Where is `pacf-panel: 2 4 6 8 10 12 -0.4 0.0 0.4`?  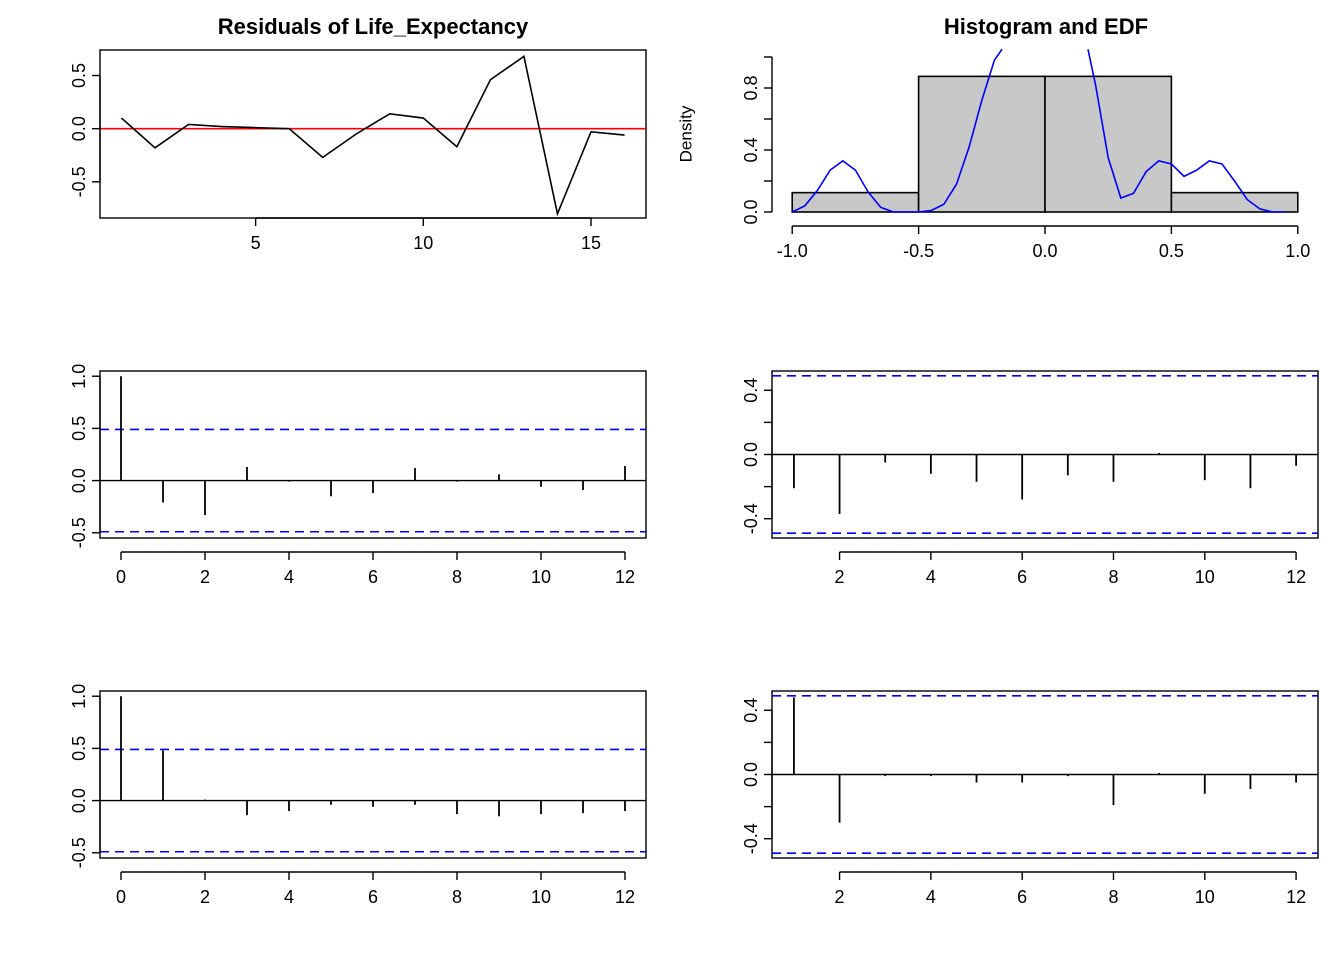 pacf-panel: 2 4 6 8 10 12 -0.4 0.0 0.4 is located at coordinates (1030, 478).